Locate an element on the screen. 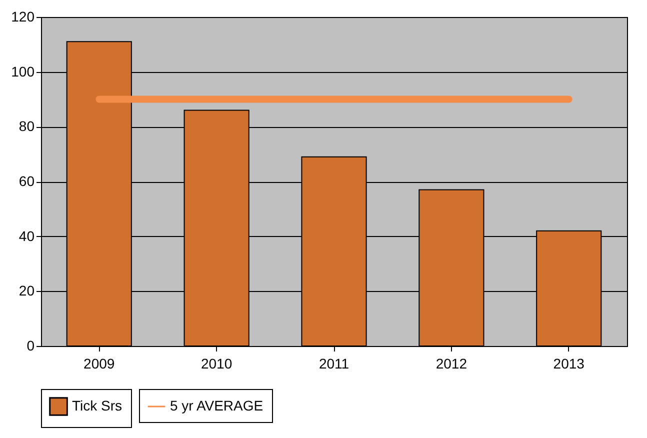 This screenshot has height=438, width=647. y-tick-label: 100 is located at coordinates (23, 71).